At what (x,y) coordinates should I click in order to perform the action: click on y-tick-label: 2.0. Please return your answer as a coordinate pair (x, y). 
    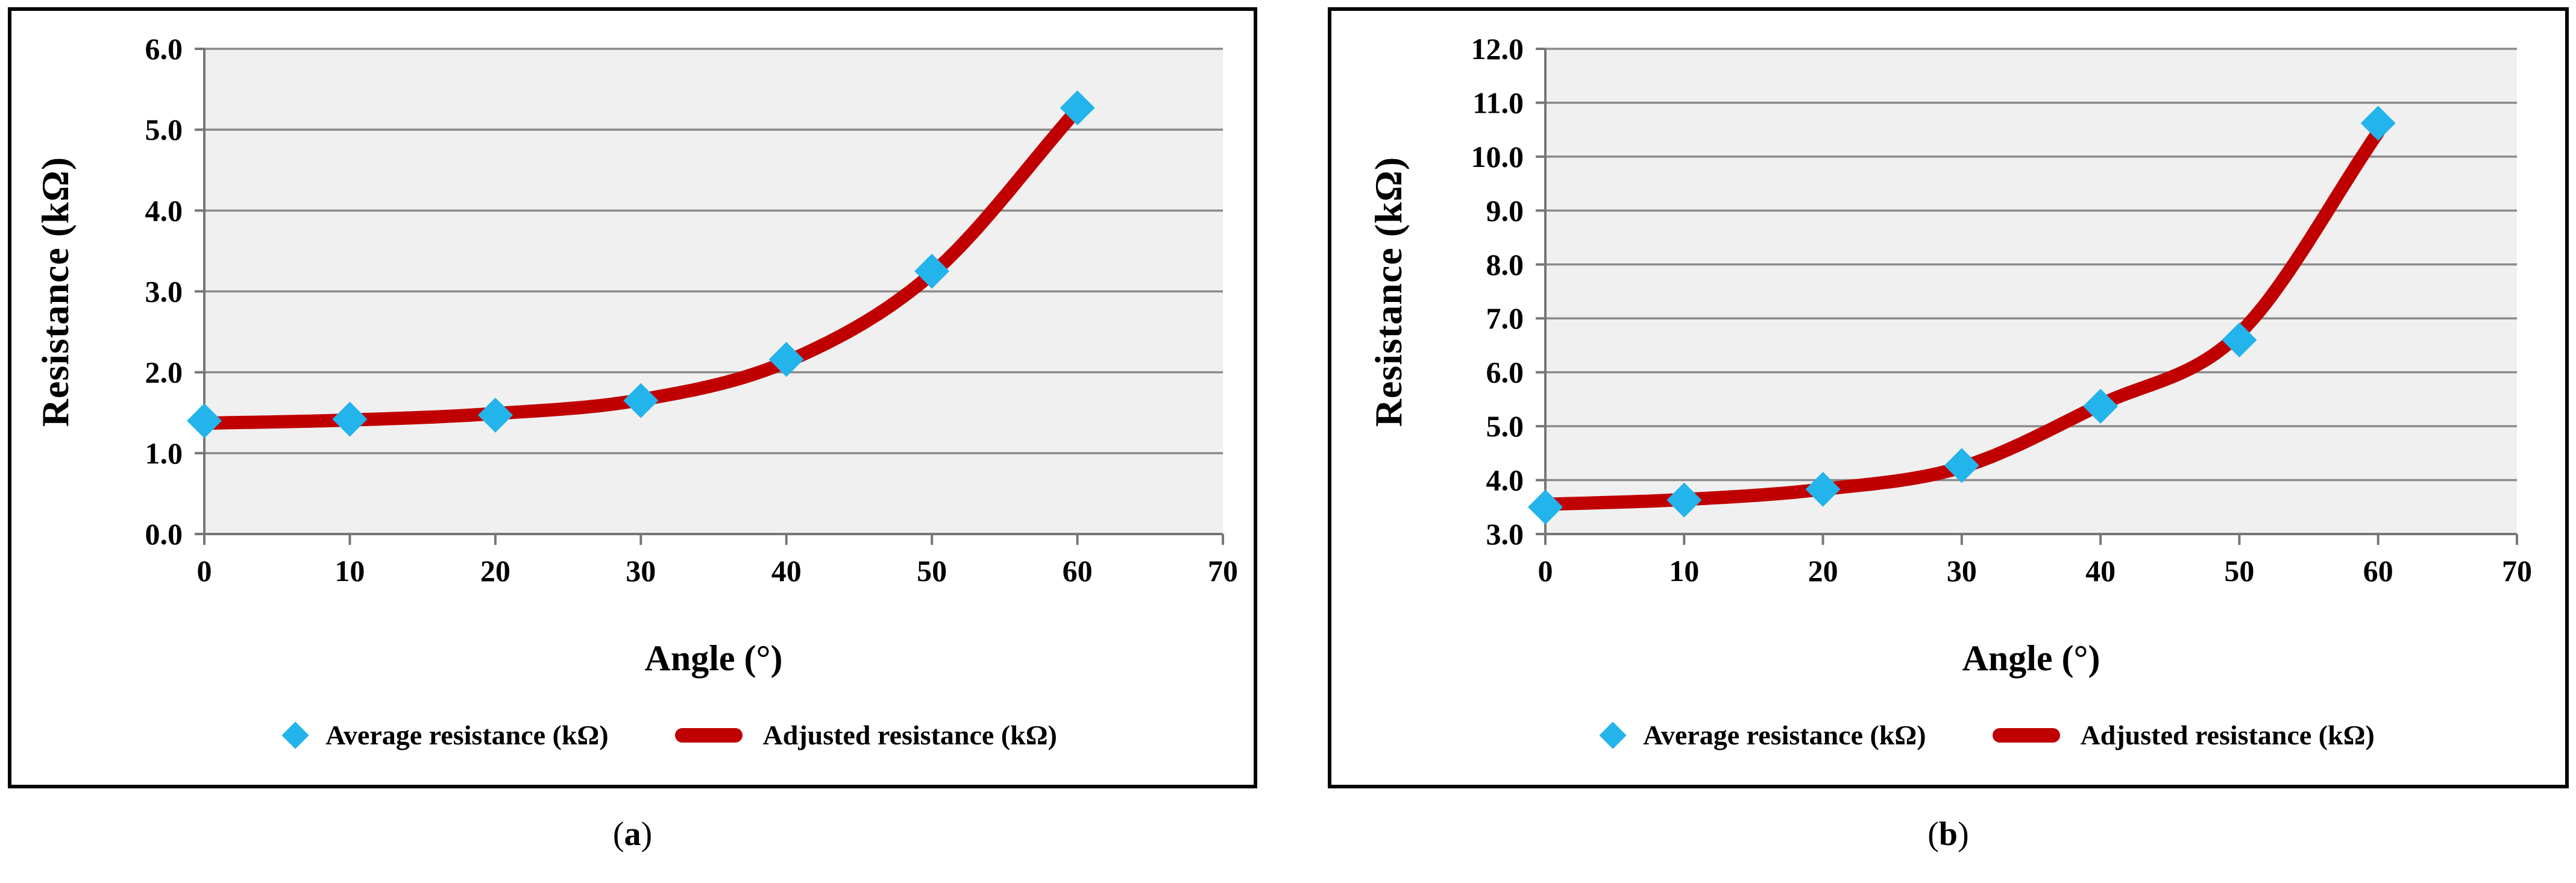
    Looking at the image, I should click on (164, 372).